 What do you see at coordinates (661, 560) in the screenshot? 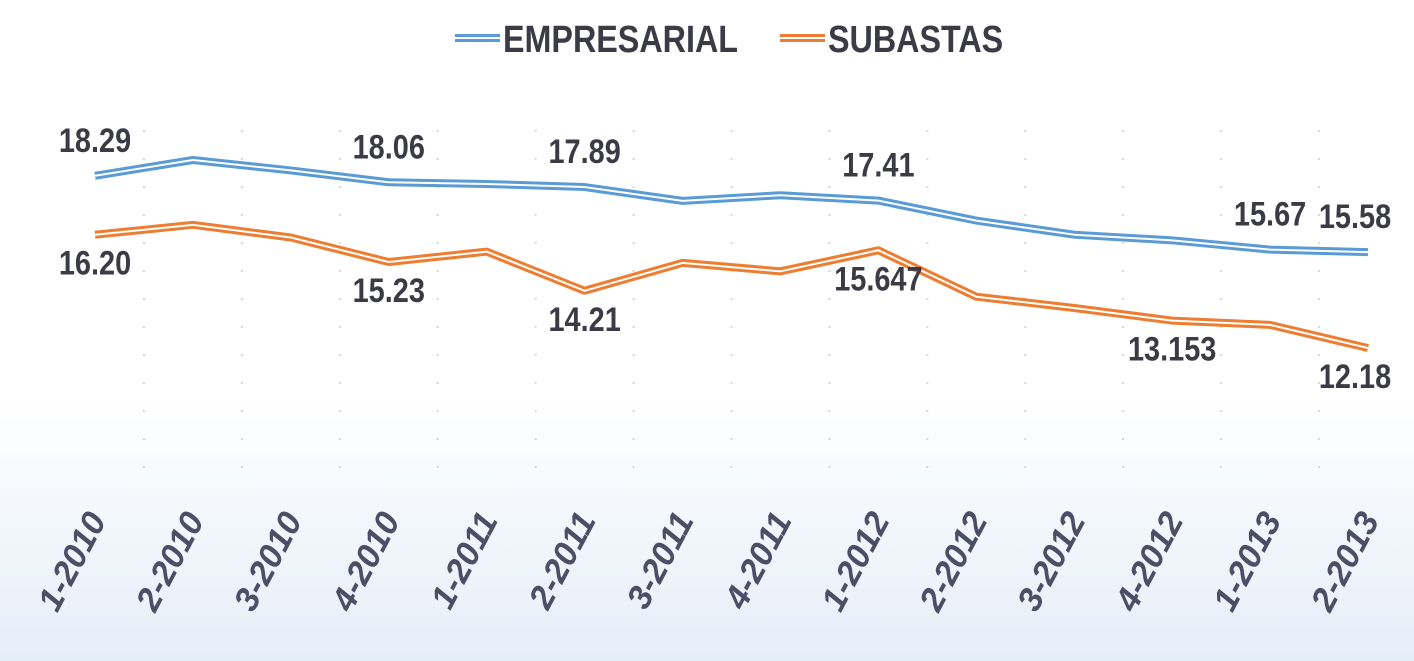
I see `x-tick-label: 3-2011` at bounding box center [661, 560].